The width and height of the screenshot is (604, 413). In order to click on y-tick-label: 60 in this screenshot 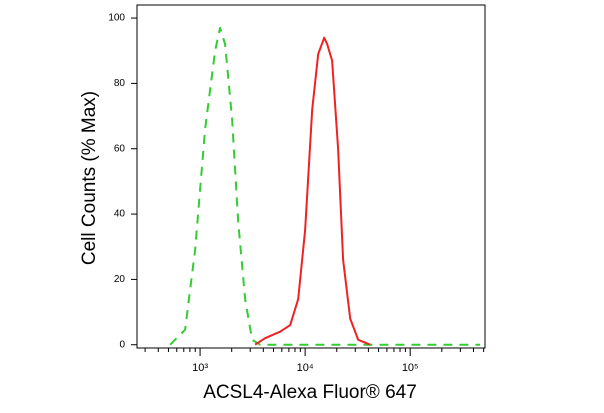, I will do `click(120, 148)`.